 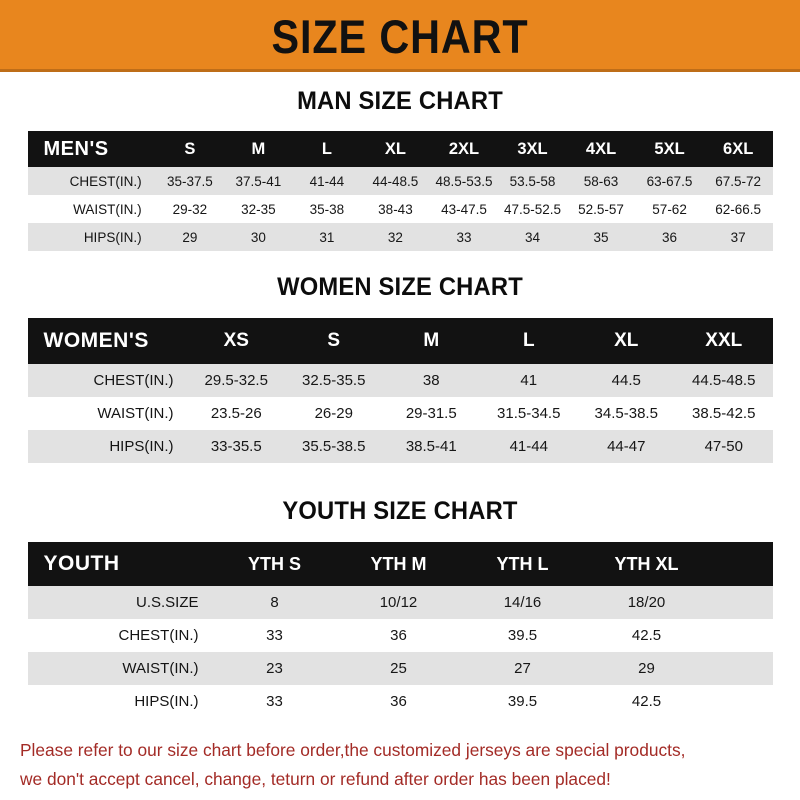 What do you see at coordinates (236, 380) in the screenshot?
I see `women-cell: 29.5-32.5` at bounding box center [236, 380].